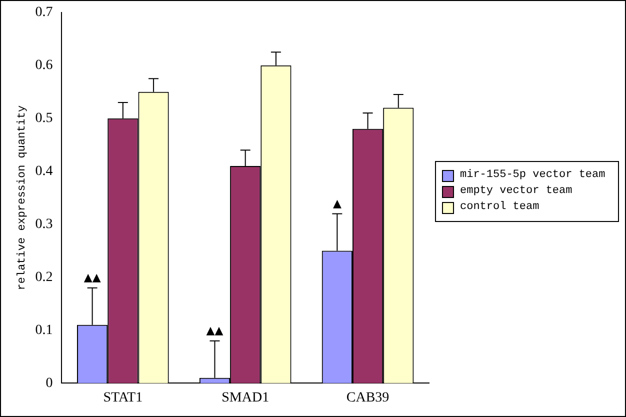 Image resolution: width=626 pixels, height=417 pixels. I want to click on y-tick-label: 0.2, so click(44, 277).